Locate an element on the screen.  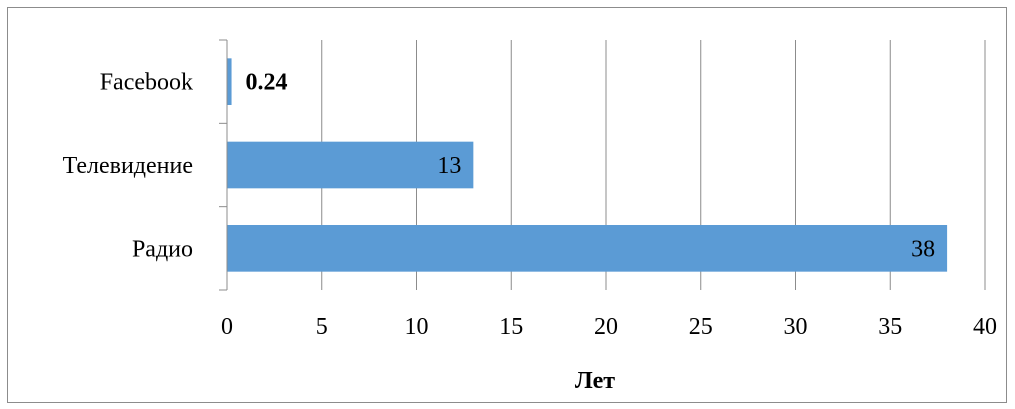
data-label: 38 is located at coordinates (923, 249).